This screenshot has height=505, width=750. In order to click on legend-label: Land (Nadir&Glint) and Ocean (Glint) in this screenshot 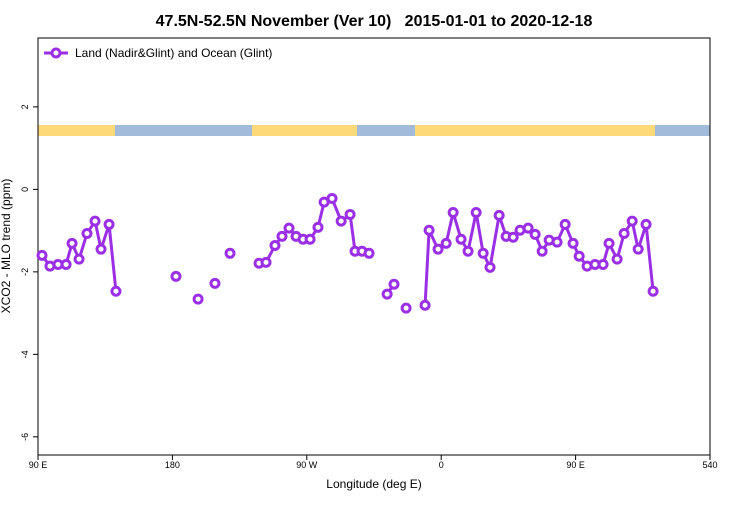, I will do `click(173, 53)`.